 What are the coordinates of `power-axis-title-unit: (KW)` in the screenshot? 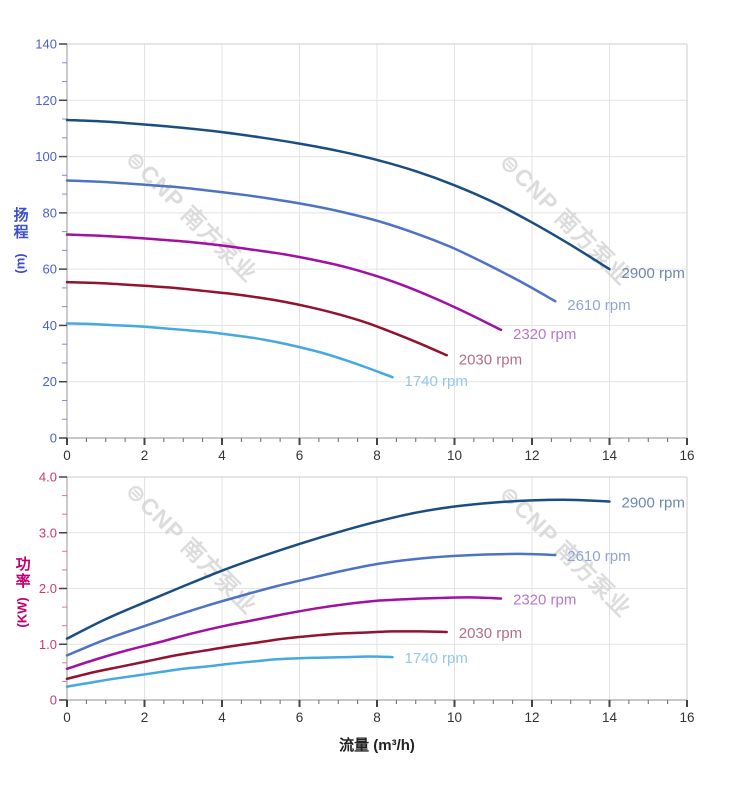 It's located at (22, 612).